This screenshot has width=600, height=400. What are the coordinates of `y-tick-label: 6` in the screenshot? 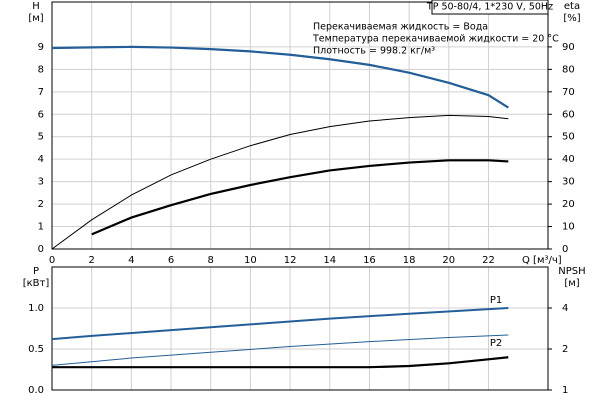 It's located at (41, 114).